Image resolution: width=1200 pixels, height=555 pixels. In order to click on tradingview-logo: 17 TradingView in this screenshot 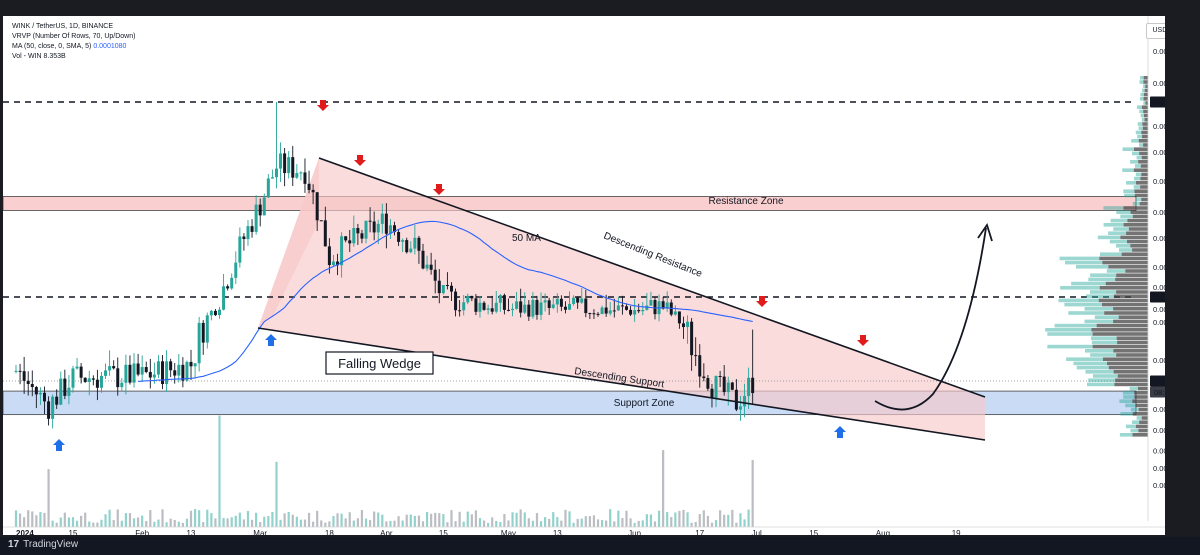, I will do `click(43, 544)`.